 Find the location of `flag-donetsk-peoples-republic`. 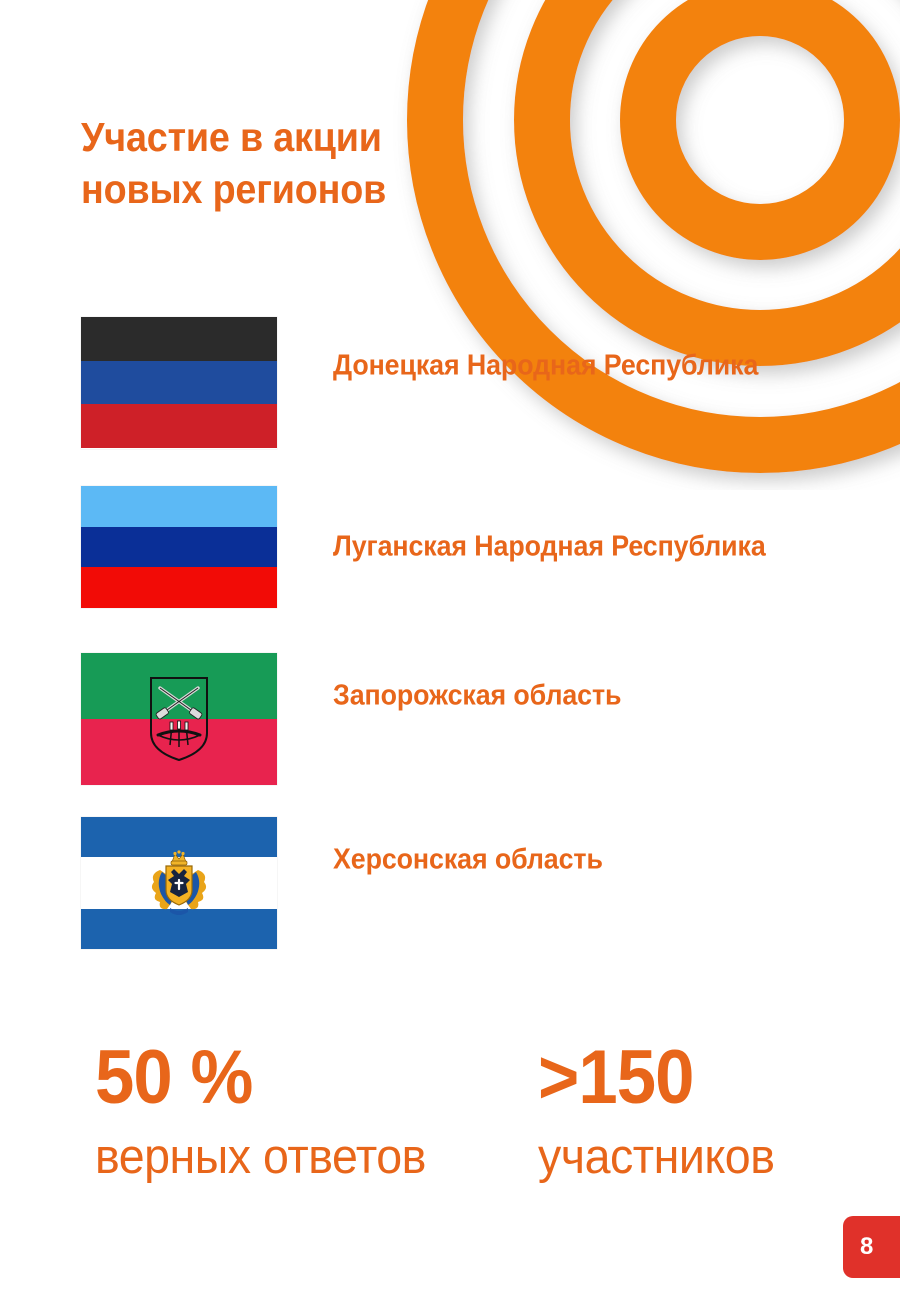

flag-donetsk-peoples-republic is located at coordinates (179, 382).